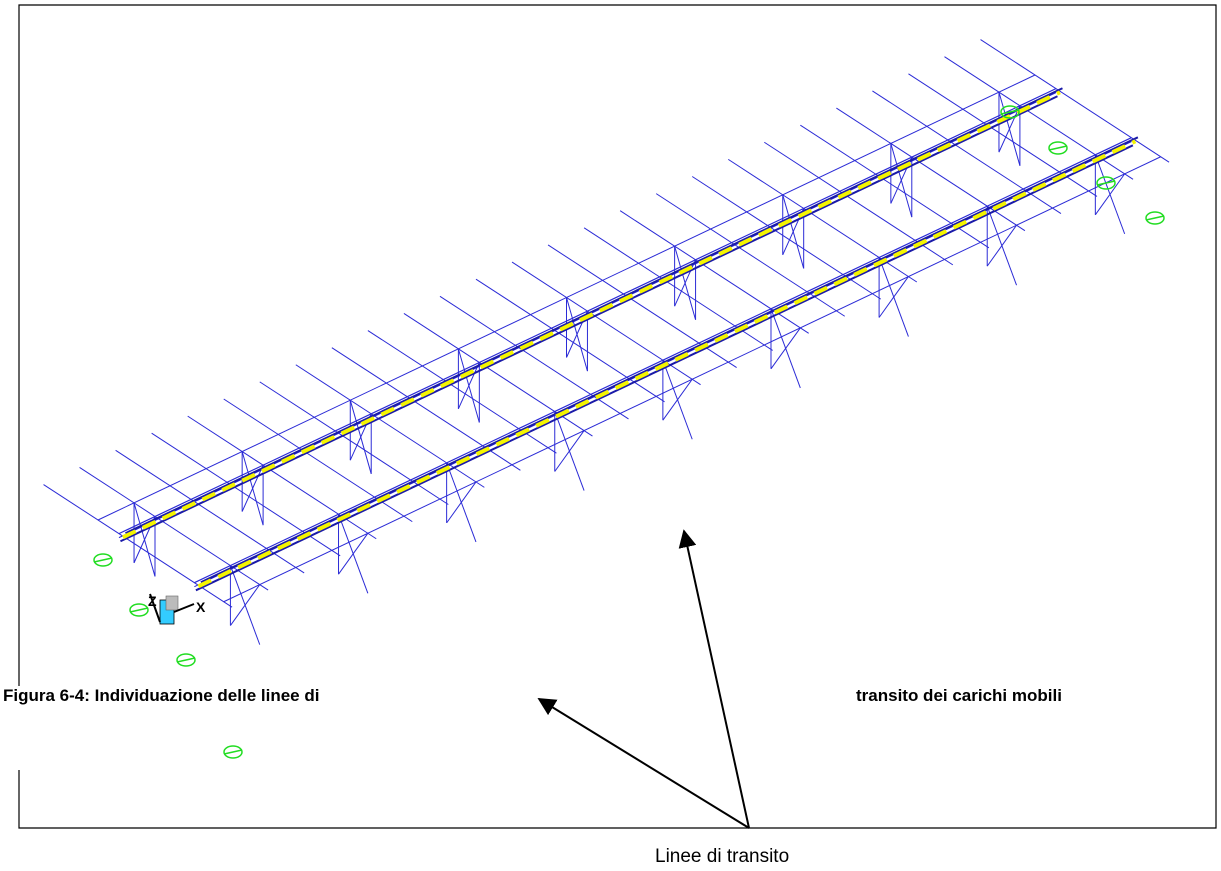  What do you see at coordinates (959, 695) in the screenshot?
I see `figure-caption-part2: transito dei carichi mobili` at bounding box center [959, 695].